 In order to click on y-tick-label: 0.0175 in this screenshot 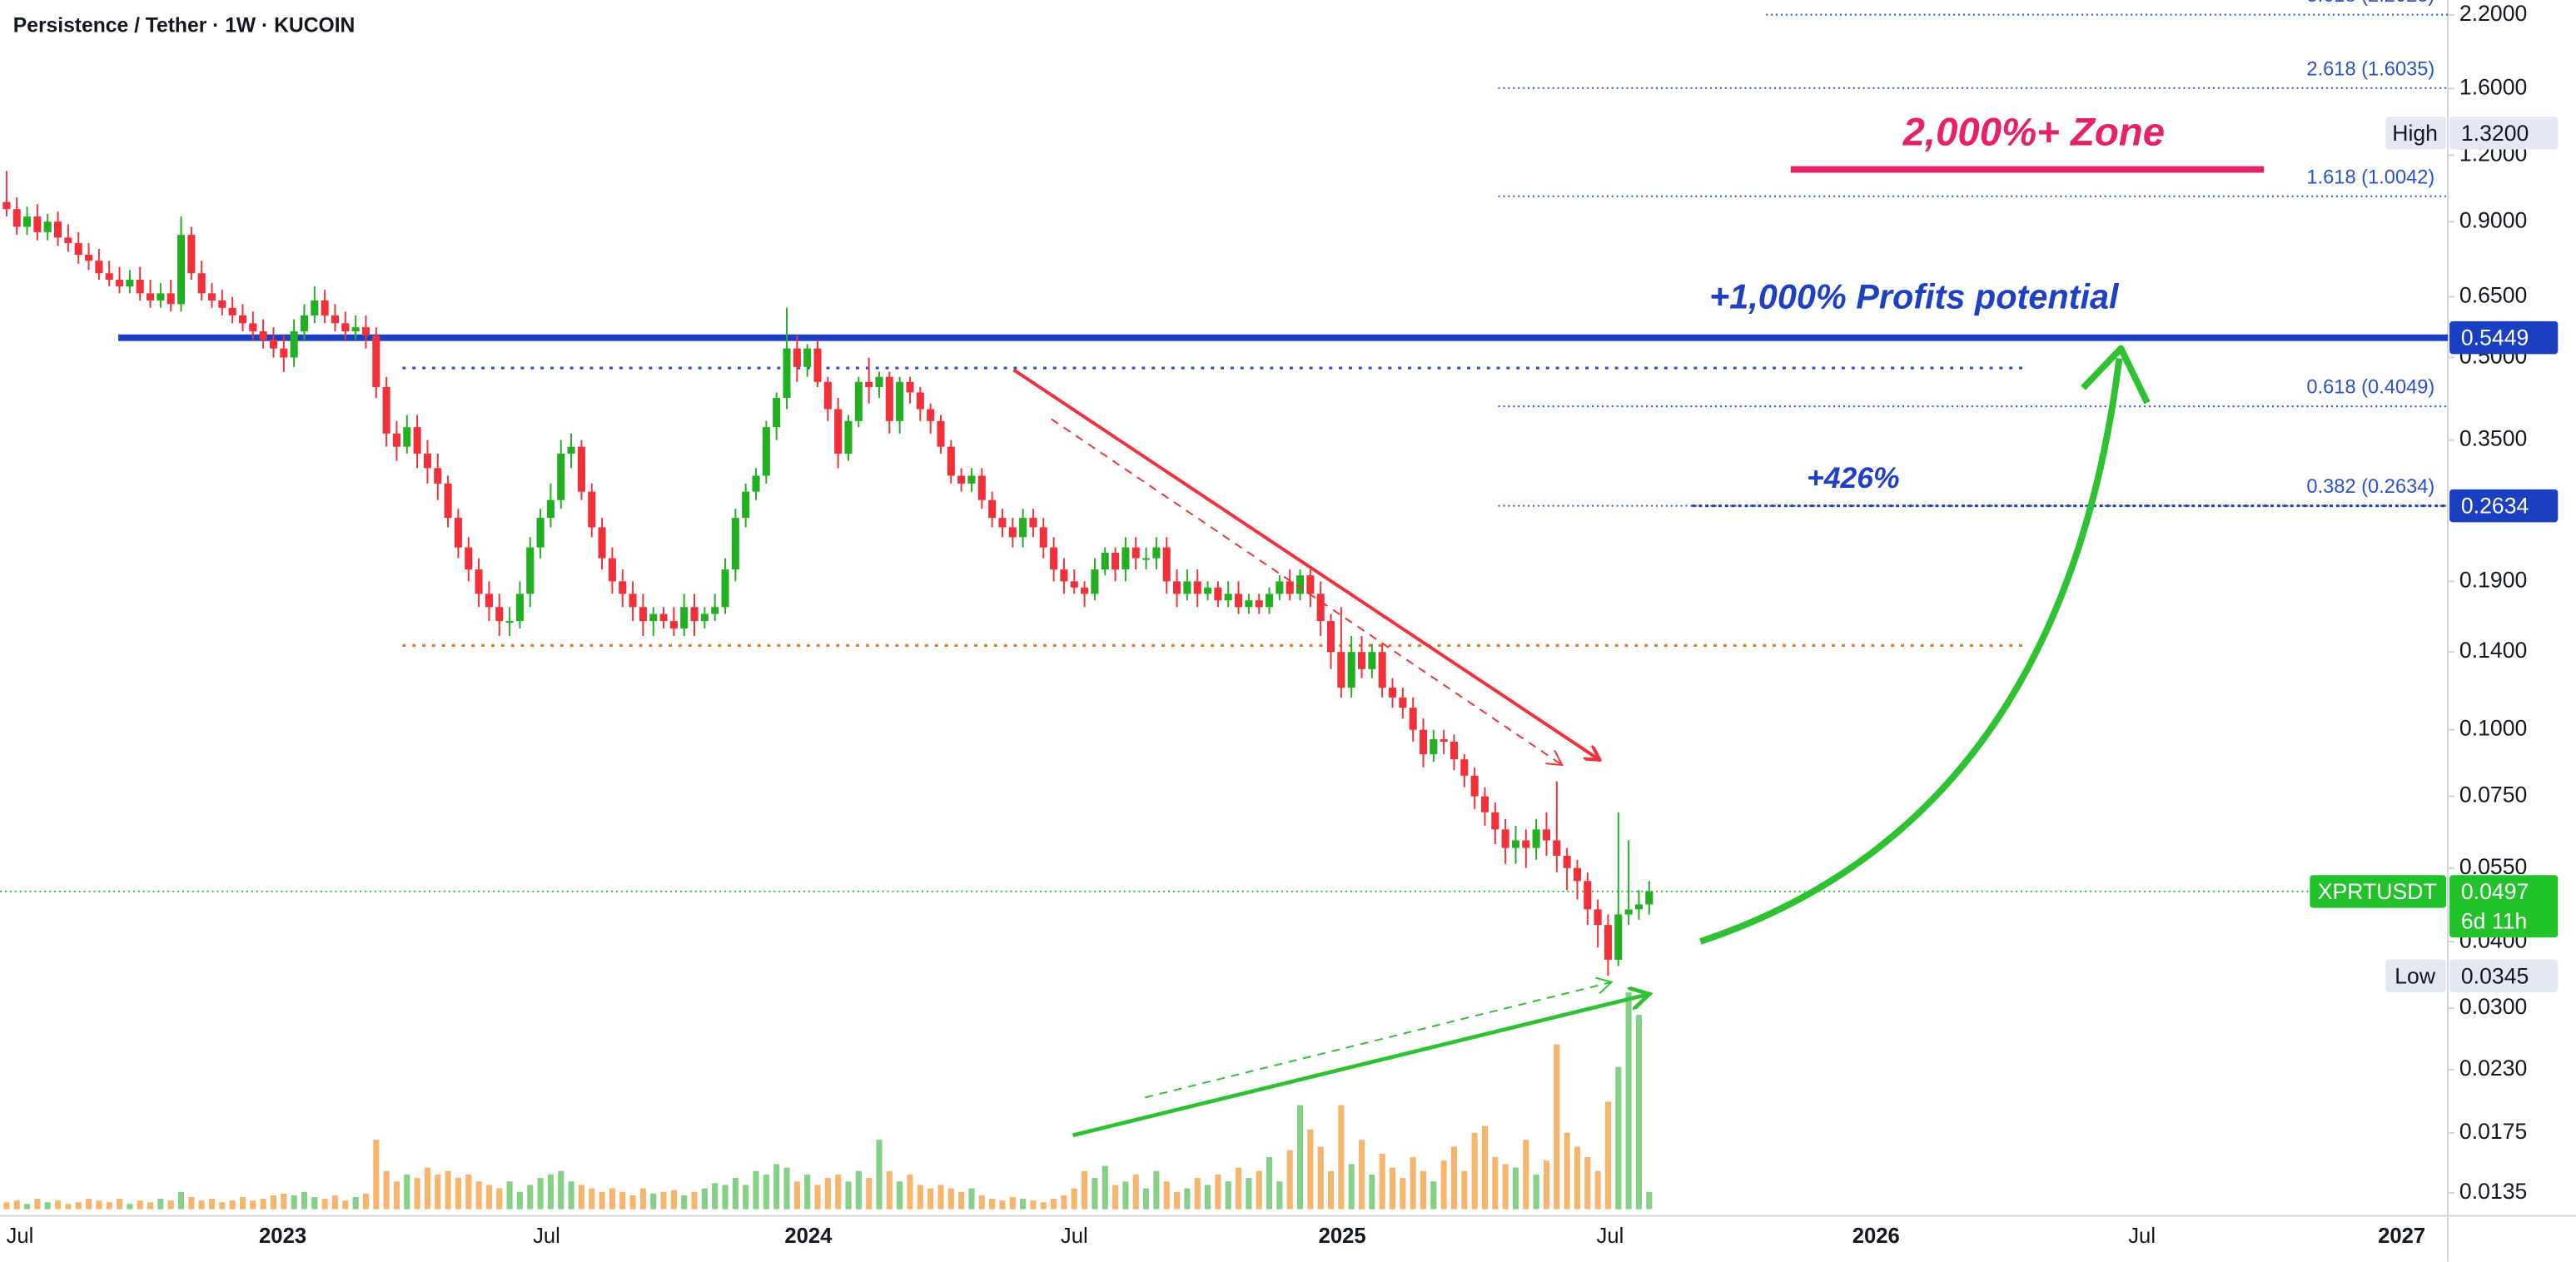, I will do `click(2493, 1132)`.